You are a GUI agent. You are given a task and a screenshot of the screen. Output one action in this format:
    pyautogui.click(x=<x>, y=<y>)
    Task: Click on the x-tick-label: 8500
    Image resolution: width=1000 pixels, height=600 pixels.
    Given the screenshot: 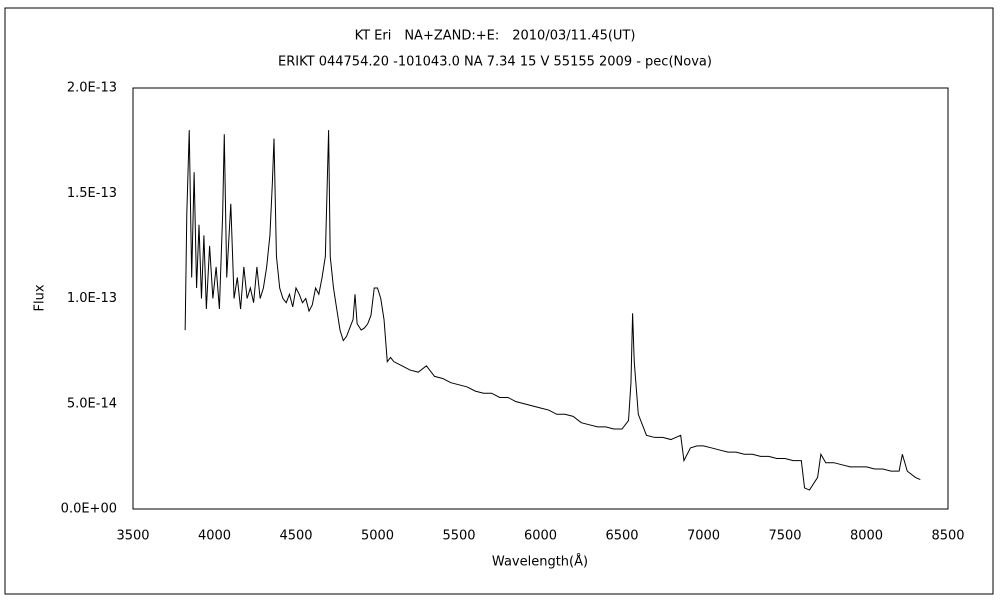 What is the action you would take?
    pyautogui.click(x=947, y=536)
    